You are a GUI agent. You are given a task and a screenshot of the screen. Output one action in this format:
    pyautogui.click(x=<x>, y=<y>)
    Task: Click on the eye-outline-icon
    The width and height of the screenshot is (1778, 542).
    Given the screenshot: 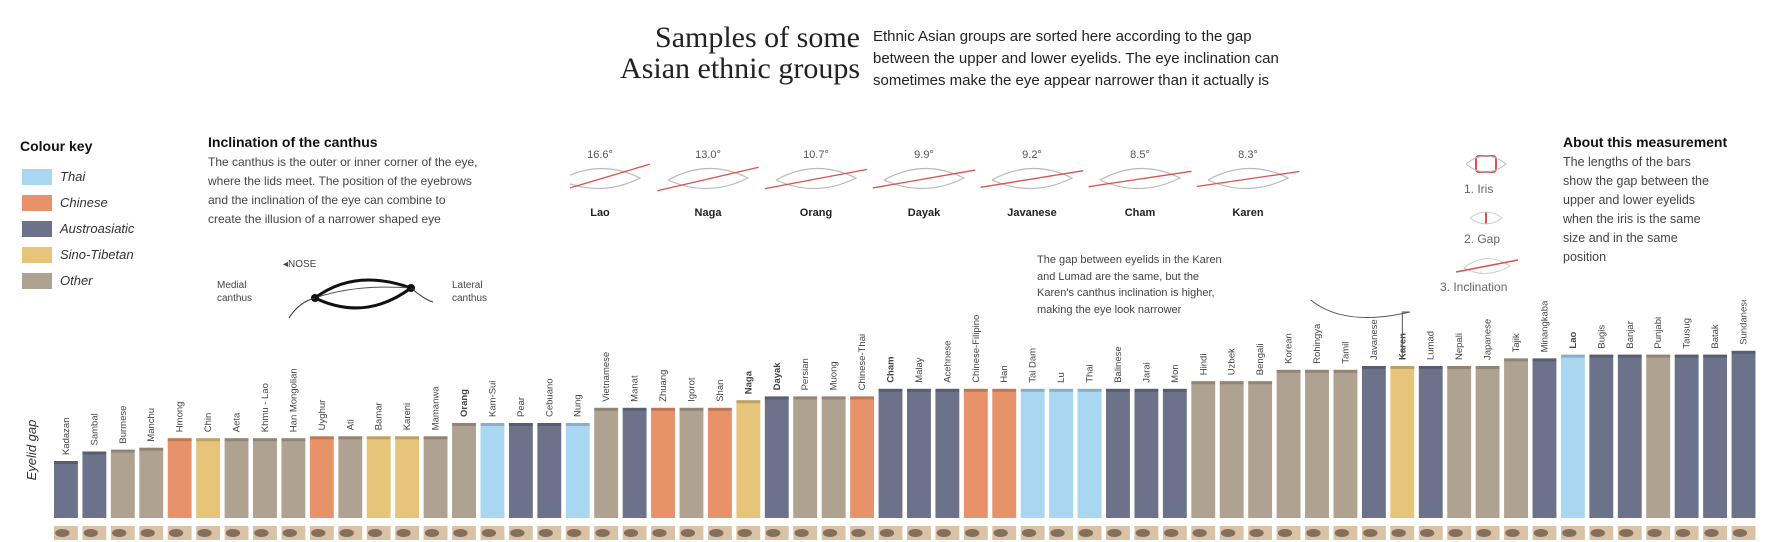 What is the action you would take?
    pyautogui.click(x=1486, y=164)
    